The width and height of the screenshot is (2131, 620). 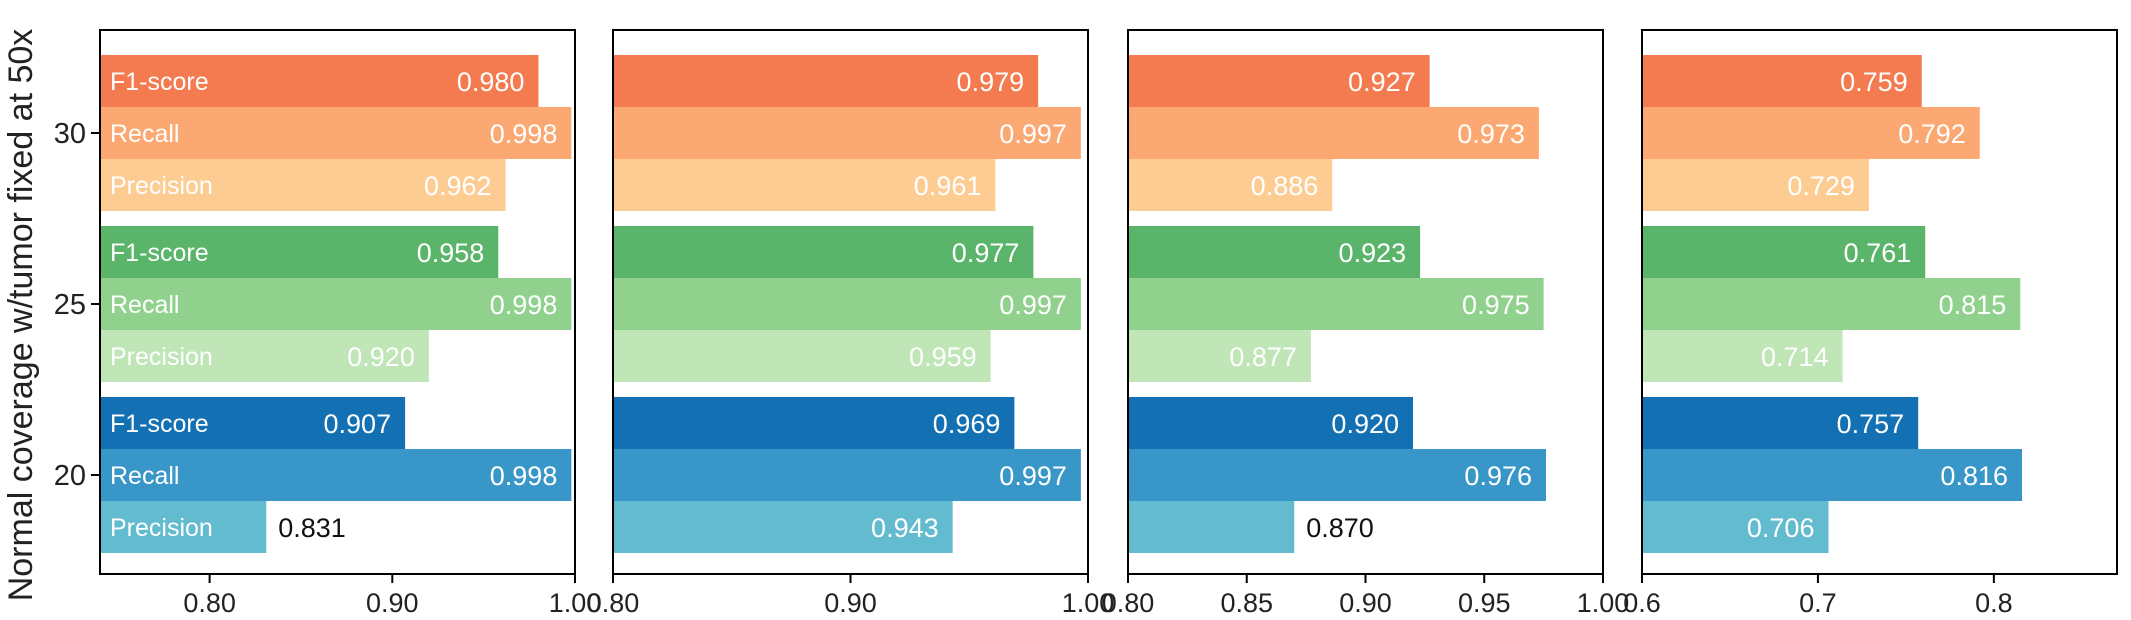 What do you see at coordinates (1932, 134) in the screenshot?
I see `value-label: 0.792` at bounding box center [1932, 134].